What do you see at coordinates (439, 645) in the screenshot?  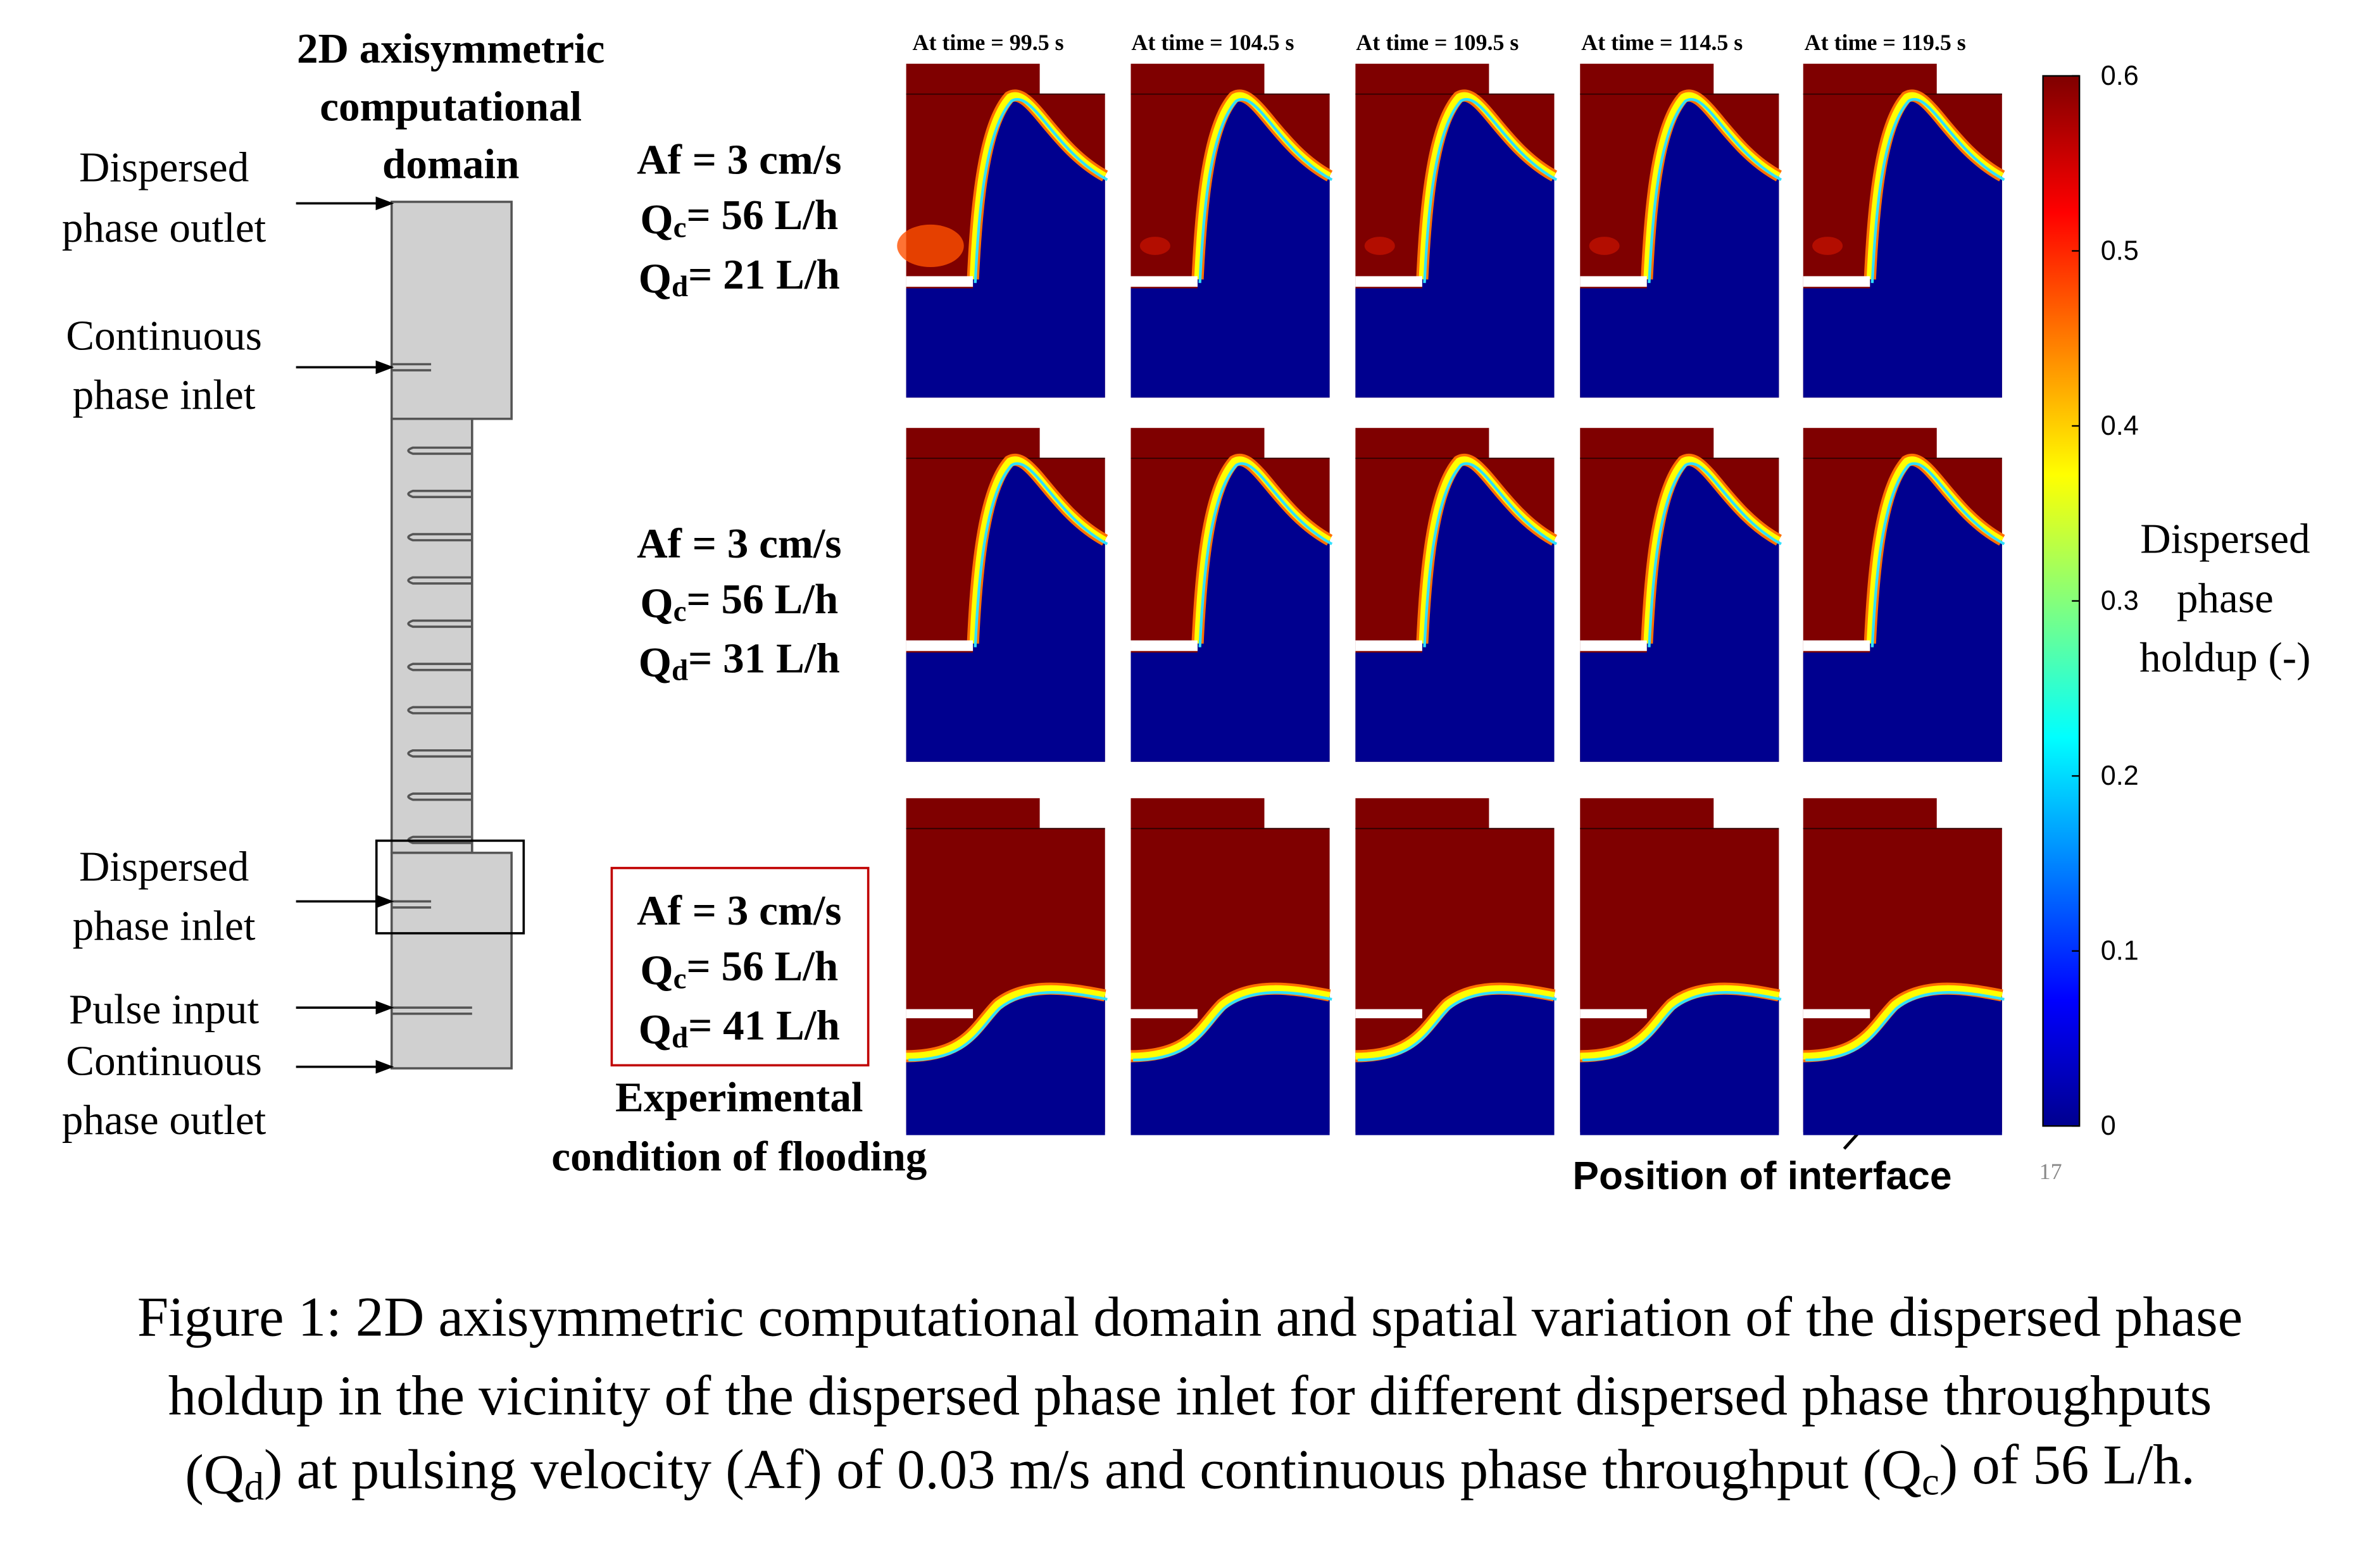 I see `baffles` at bounding box center [439, 645].